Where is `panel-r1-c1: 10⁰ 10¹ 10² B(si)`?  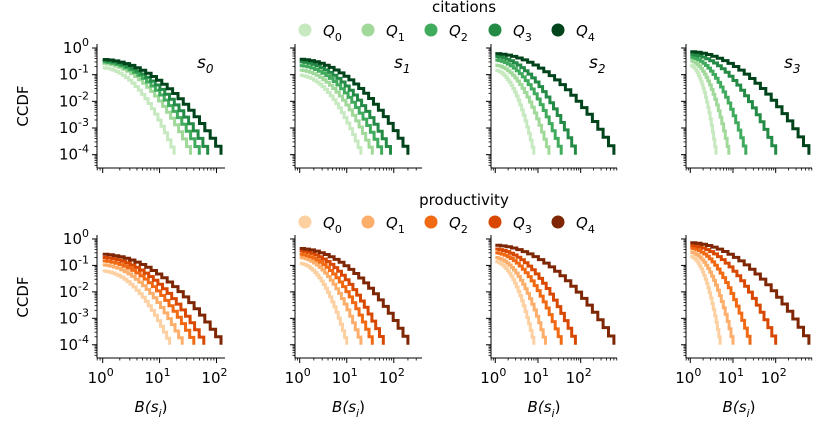 panel-r1-c1: 10⁰ 10¹ 10² B(si) is located at coordinates (353, 327).